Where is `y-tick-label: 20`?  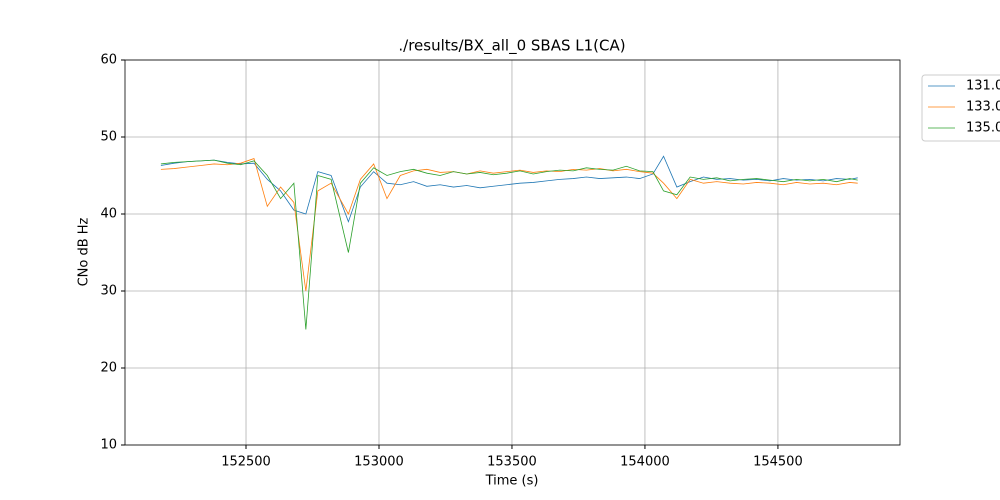
y-tick-label: 20 is located at coordinates (108, 368).